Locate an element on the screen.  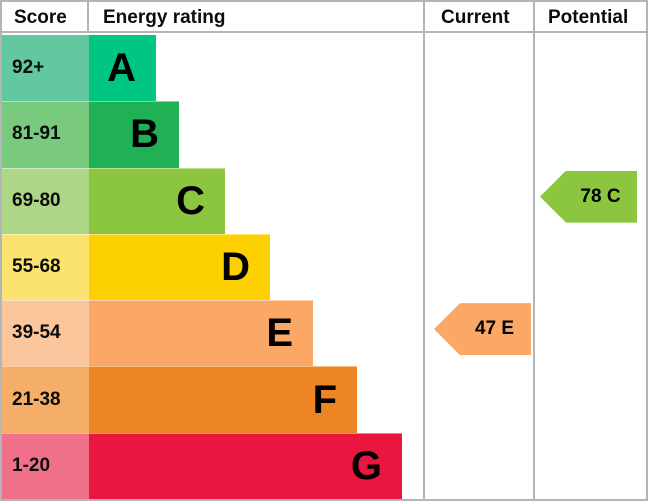
band-row-e: 39-54 E 47 E is located at coordinates (324, 333).